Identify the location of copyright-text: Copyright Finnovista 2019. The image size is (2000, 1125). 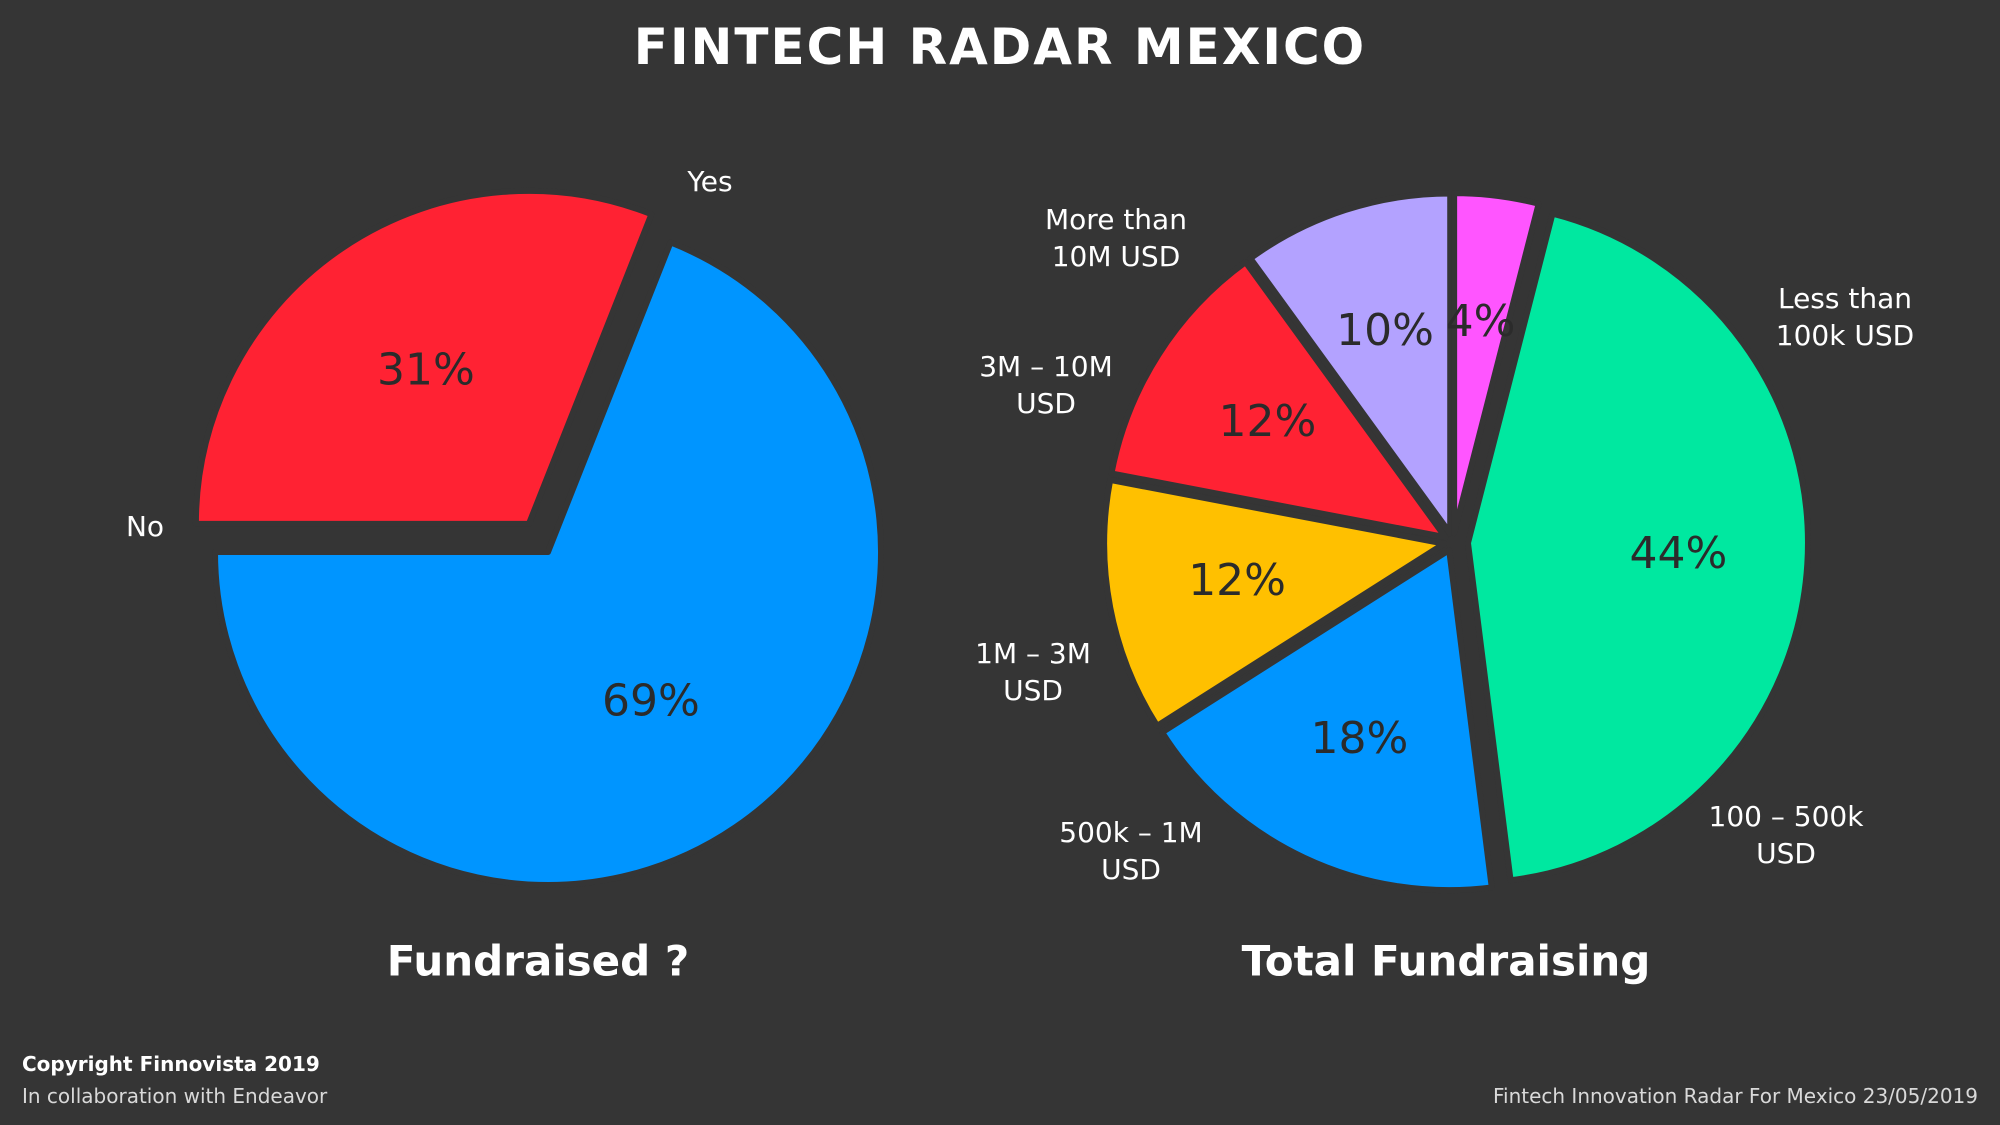
(171, 1064).